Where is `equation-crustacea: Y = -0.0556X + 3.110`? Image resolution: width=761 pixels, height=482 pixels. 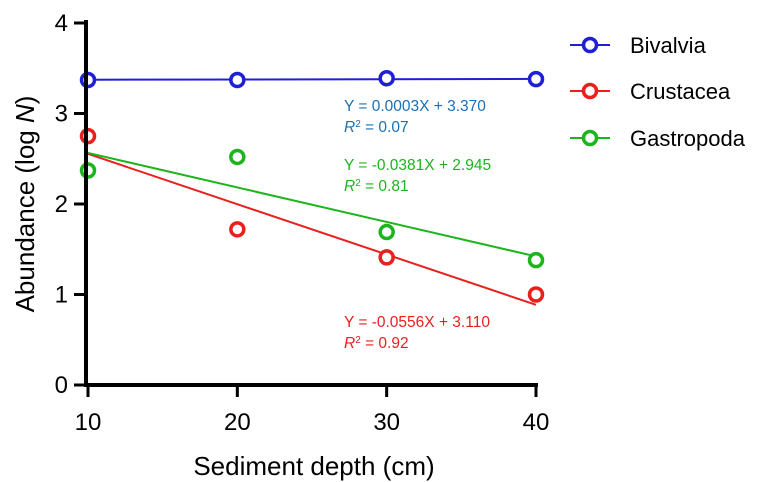
equation-crustacea: Y = -0.0556X + 3.110 is located at coordinates (417, 322).